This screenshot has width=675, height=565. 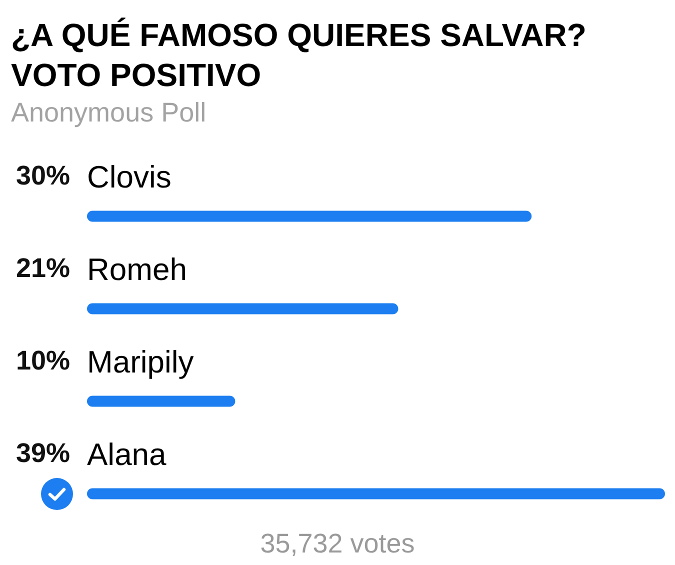 I want to click on data-label: 21%, so click(x=43, y=267).